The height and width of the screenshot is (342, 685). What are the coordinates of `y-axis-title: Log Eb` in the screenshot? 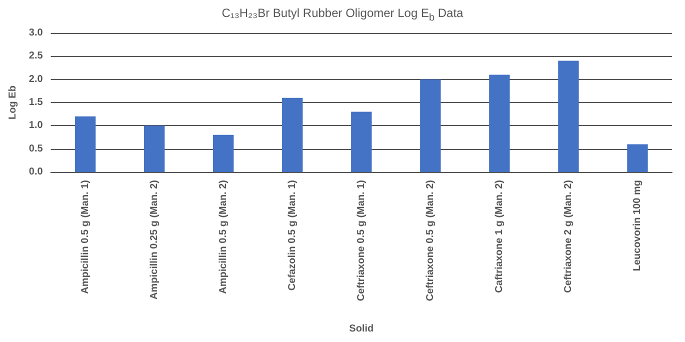 It's located at (13, 103).